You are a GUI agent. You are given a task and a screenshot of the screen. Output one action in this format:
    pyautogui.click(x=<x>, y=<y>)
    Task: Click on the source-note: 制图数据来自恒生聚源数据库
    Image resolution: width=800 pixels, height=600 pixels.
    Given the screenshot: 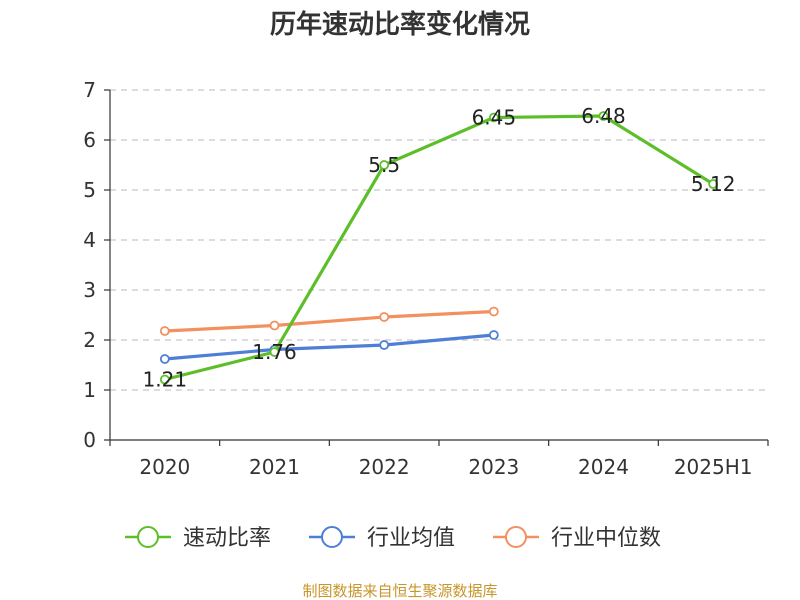 What is the action you would take?
    pyautogui.click(x=399, y=591)
    